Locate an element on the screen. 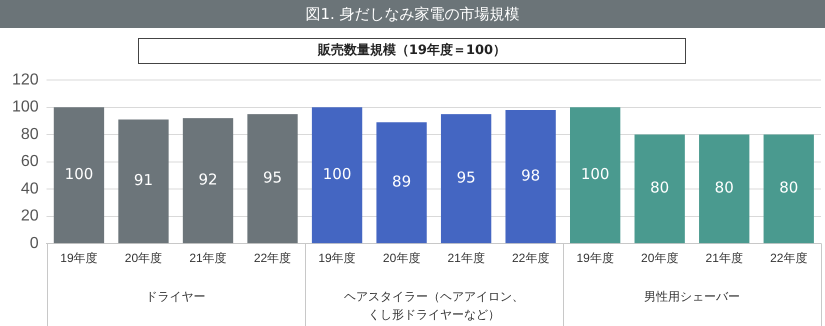  data-label: 91 is located at coordinates (144, 180).